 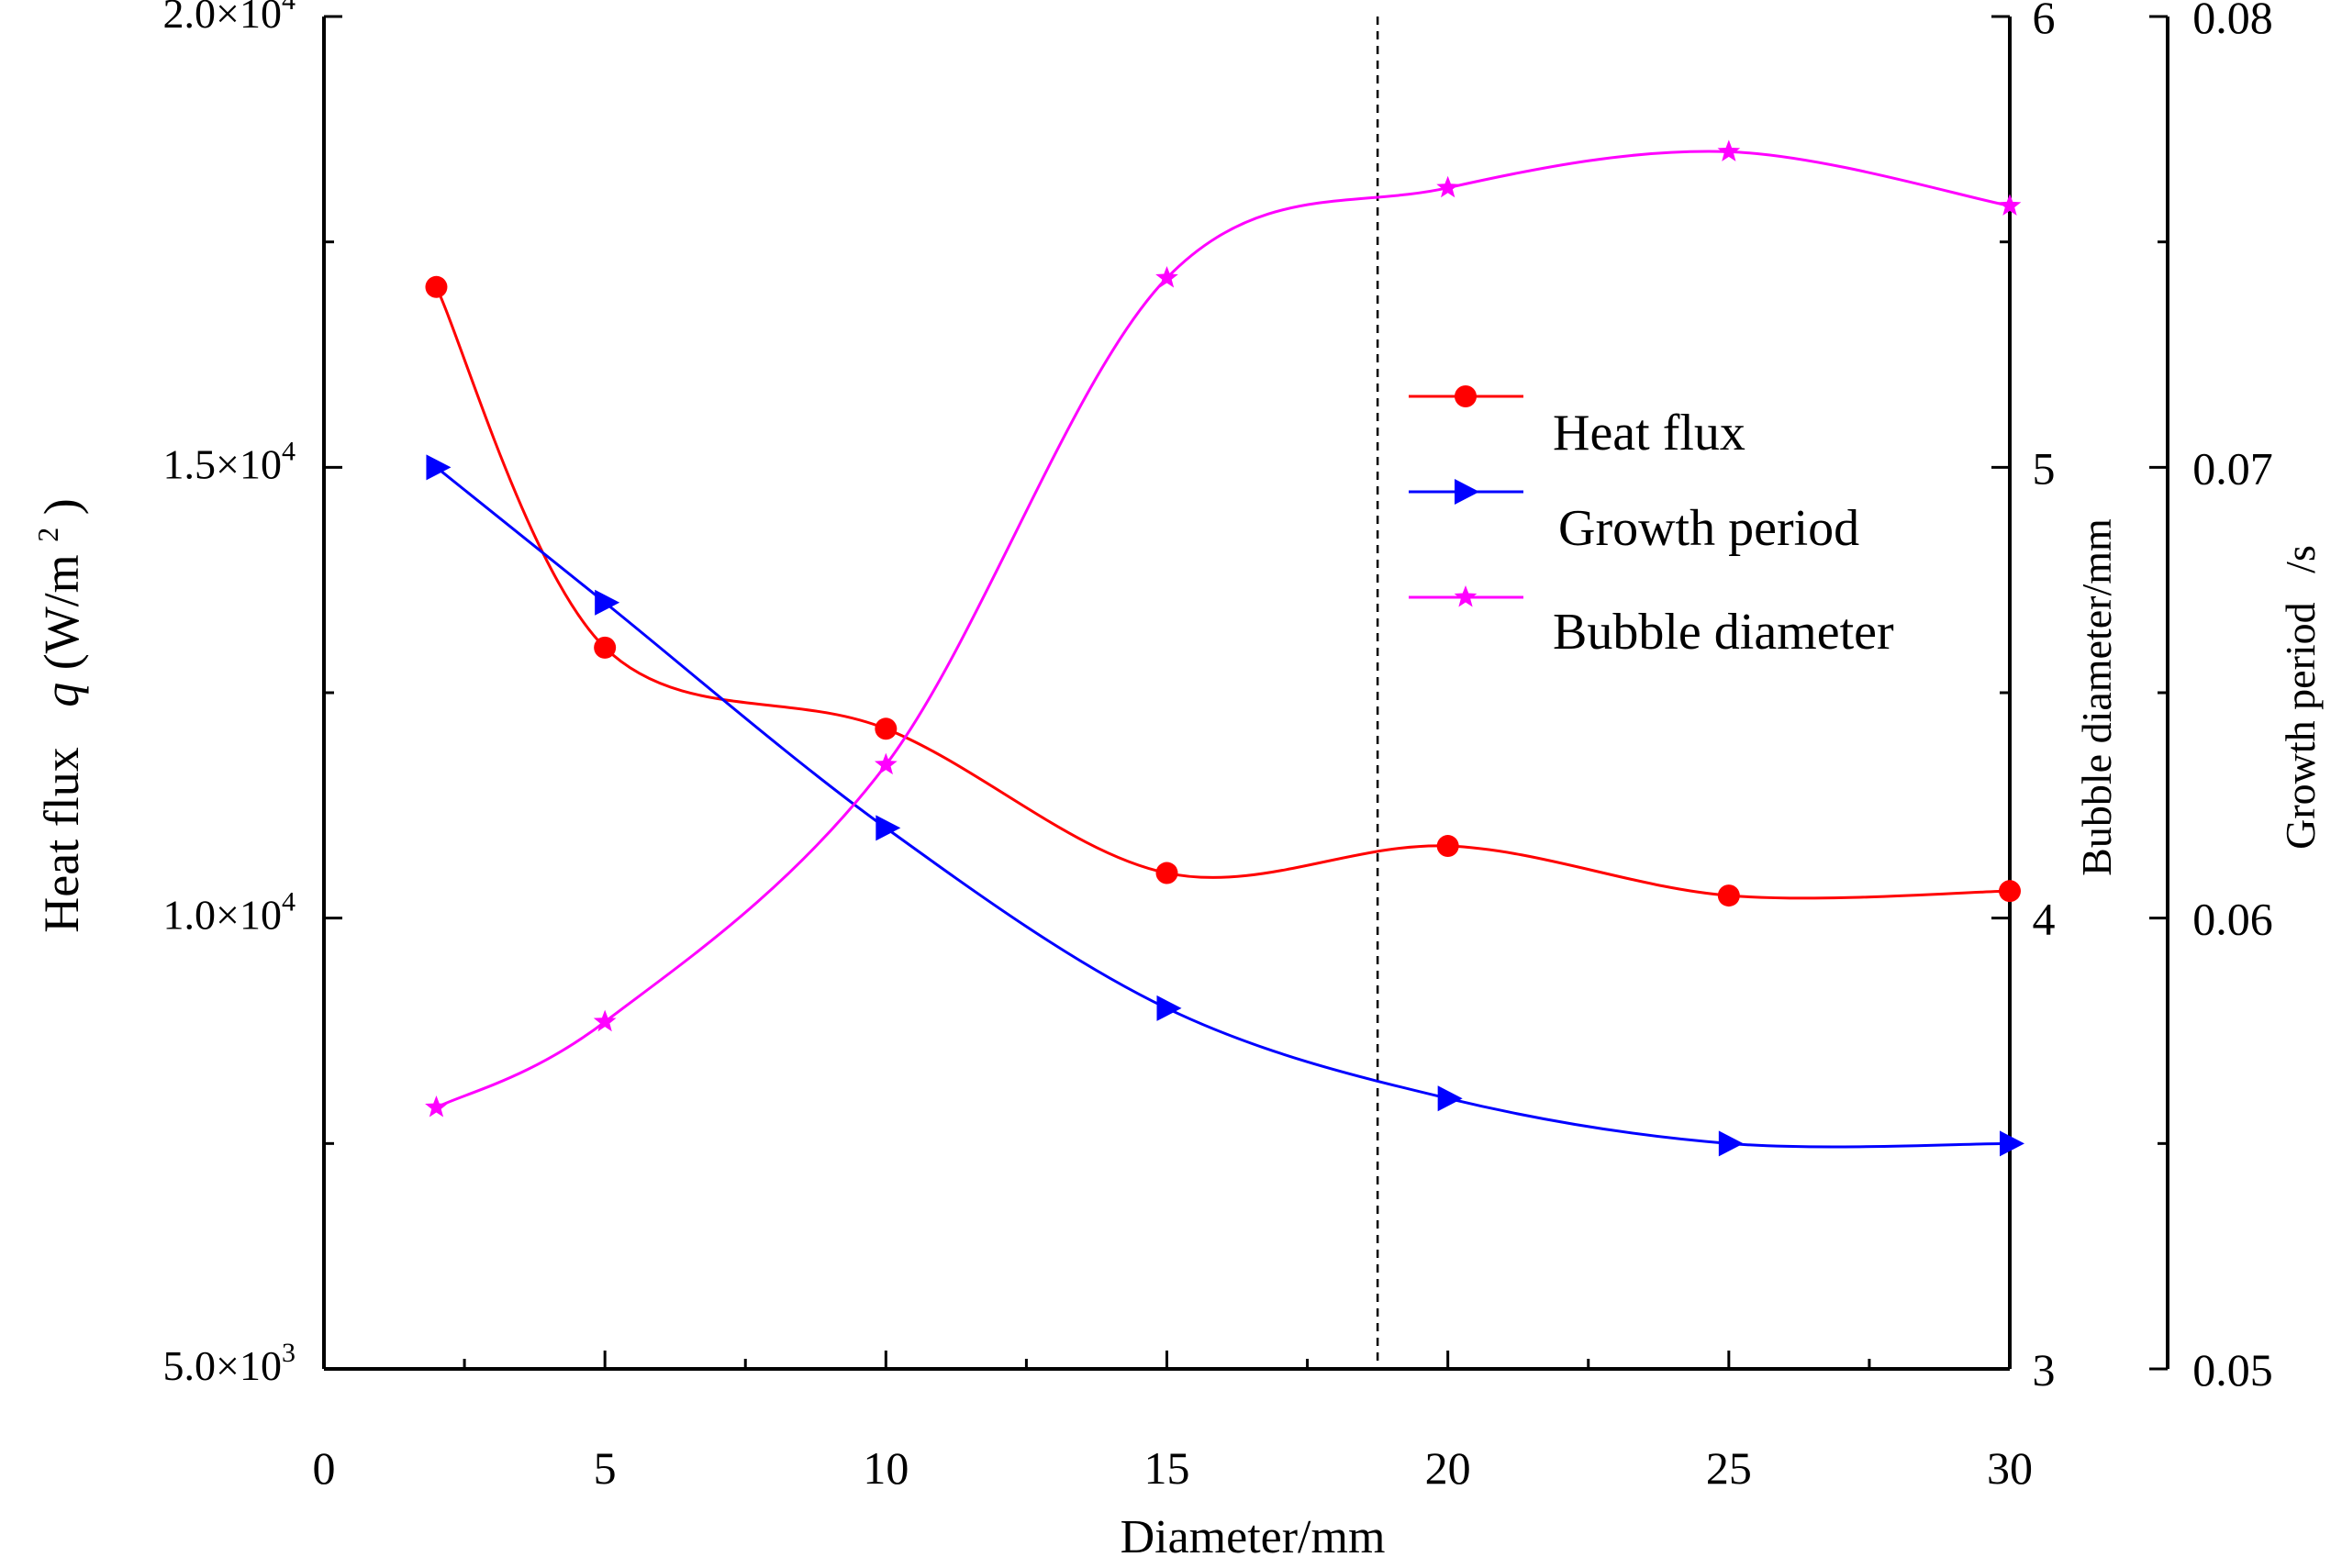 I want to click on growth-tick-label: 0.05, so click(x=2232, y=1370).